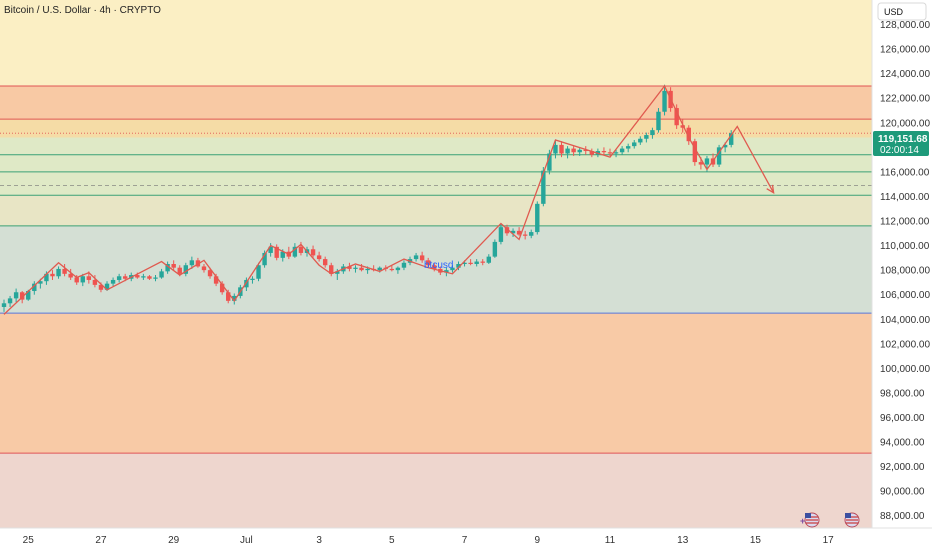 Image resolution: width=932 pixels, height=550 pixels. What do you see at coordinates (438, 265) in the screenshot?
I see `symbol-watermark-label: btcusd` at bounding box center [438, 265].